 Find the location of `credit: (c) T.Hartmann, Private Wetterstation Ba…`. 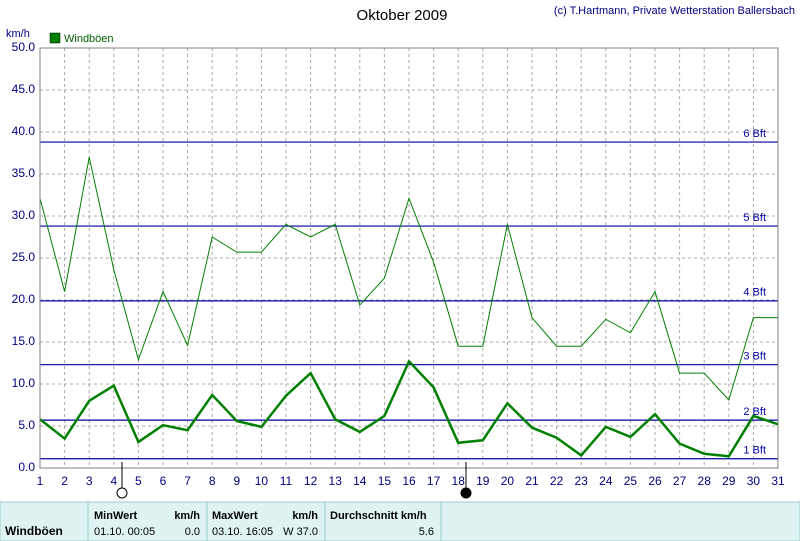

credit: (c) T.Hartmann, Private Wetterstation Ba… is located at coordinates (674, 11).